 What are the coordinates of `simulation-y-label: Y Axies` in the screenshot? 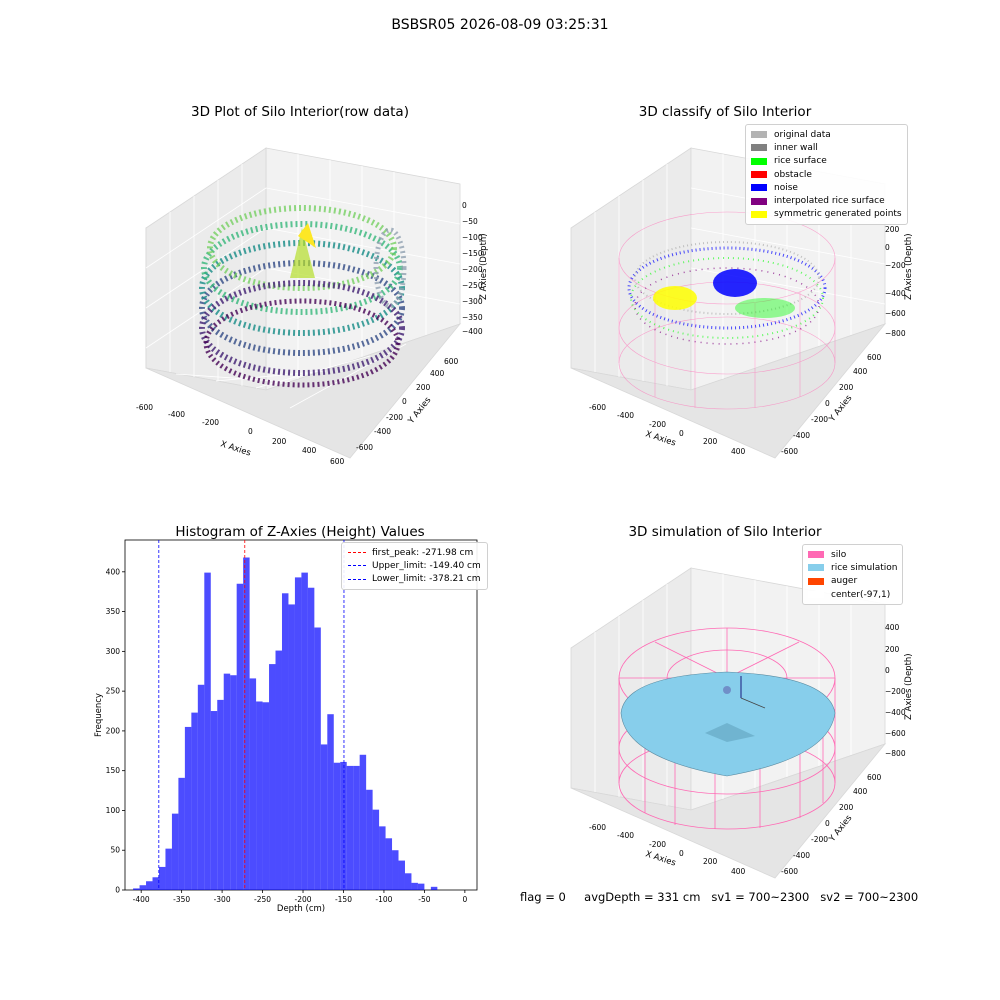 It's located at (841, 829).